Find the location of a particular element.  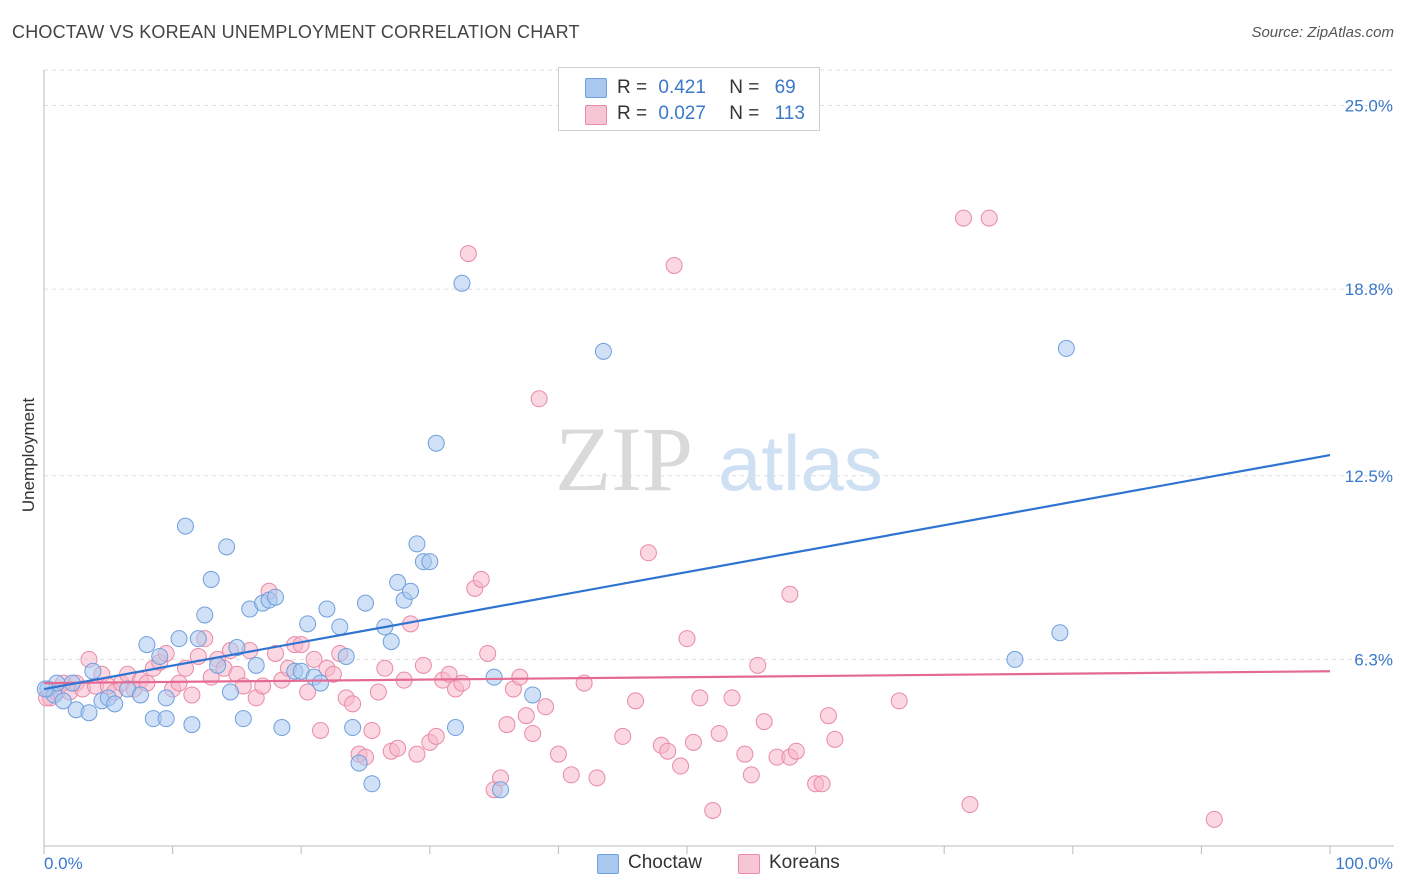

legend-n-value: 113 is located at coordinates (789, 113).